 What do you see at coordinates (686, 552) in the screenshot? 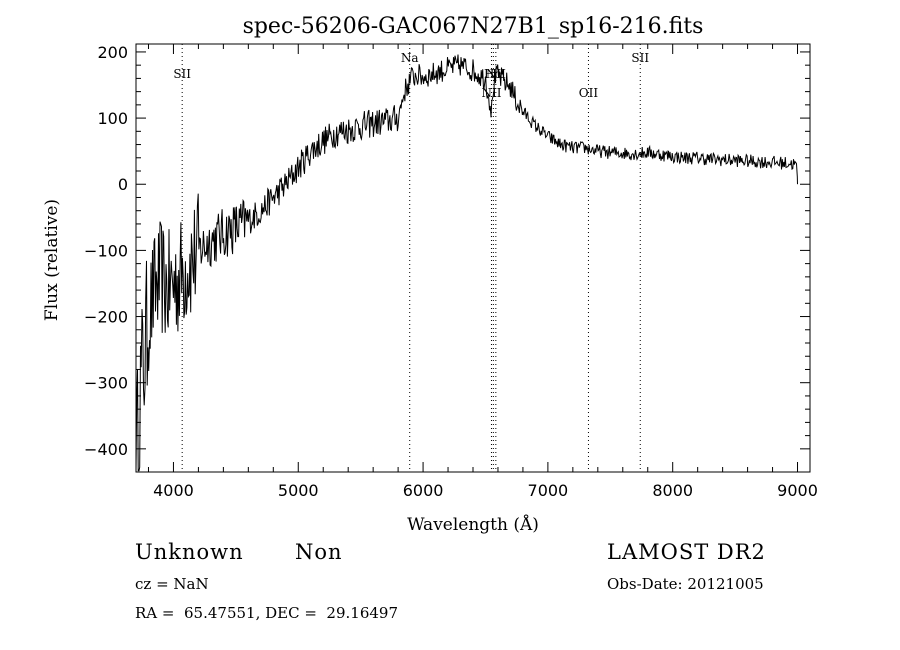
I see `survey-name: LAMOST DR2` at bounding box center [686, 552].